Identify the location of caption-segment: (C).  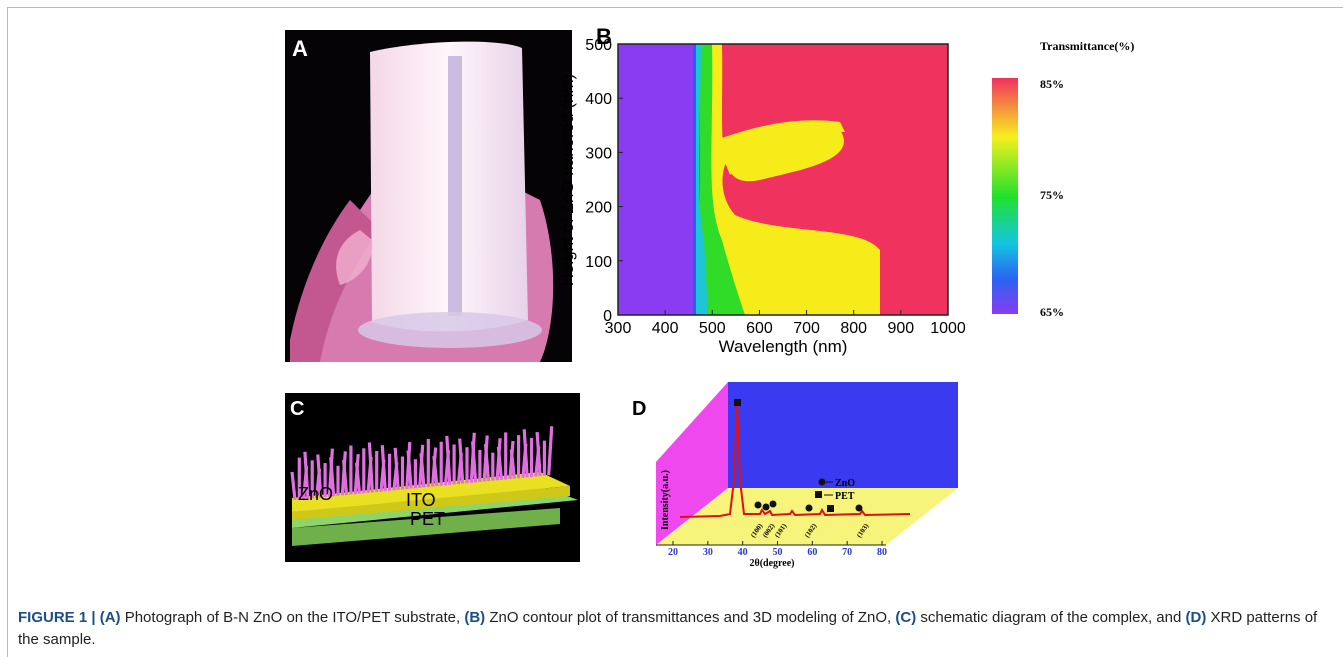
(906, 617).